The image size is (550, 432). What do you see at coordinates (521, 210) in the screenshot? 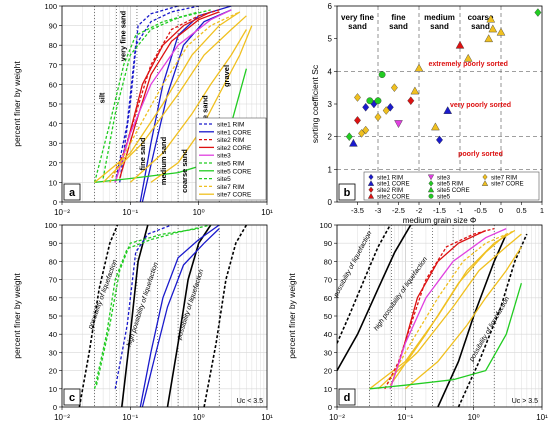
I see `x-tick-label: 0.5` at bounding box center [521, 210].